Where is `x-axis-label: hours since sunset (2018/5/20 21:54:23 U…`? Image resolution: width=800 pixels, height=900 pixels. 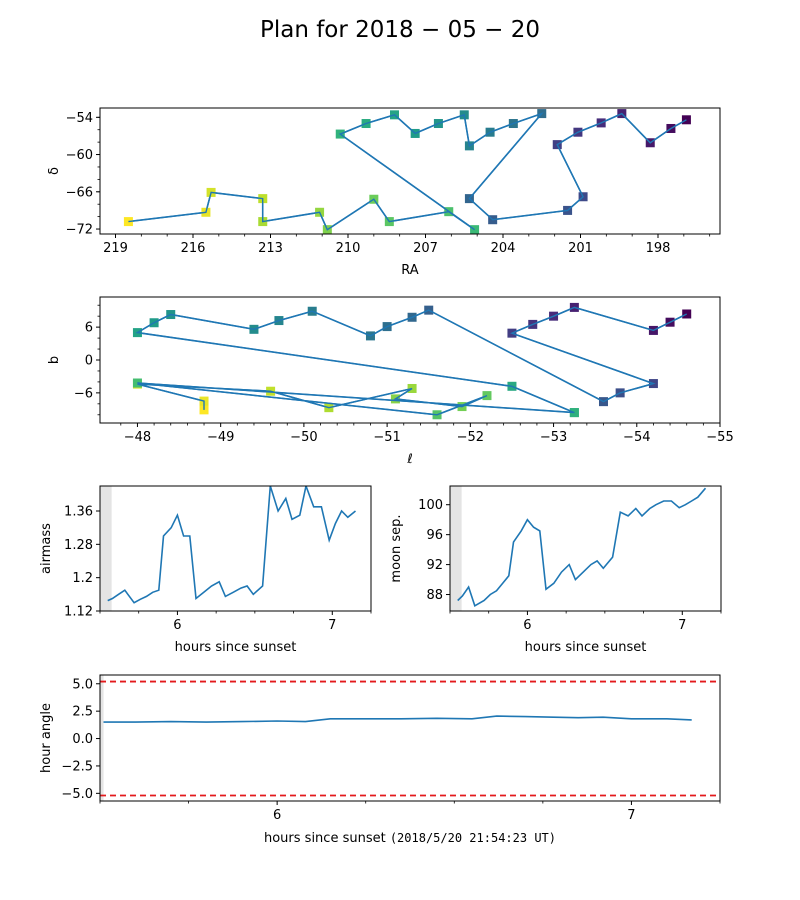 x-axis-label: hours since sunset (2018/5/20 21:54:23 U… is located at coordinates (410, 838).